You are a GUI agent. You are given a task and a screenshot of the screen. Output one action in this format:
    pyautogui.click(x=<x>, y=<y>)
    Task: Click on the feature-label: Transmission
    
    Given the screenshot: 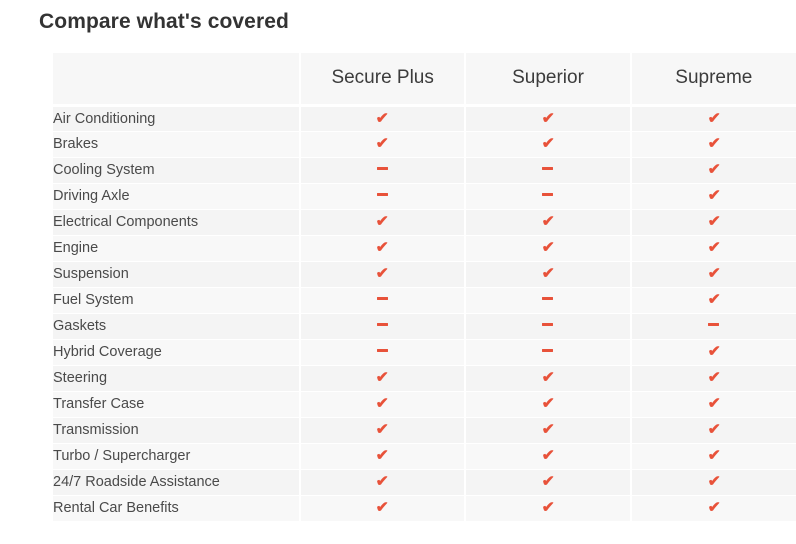 What is the action you would take?
    pyautogui.click(x=177, y=430)
    